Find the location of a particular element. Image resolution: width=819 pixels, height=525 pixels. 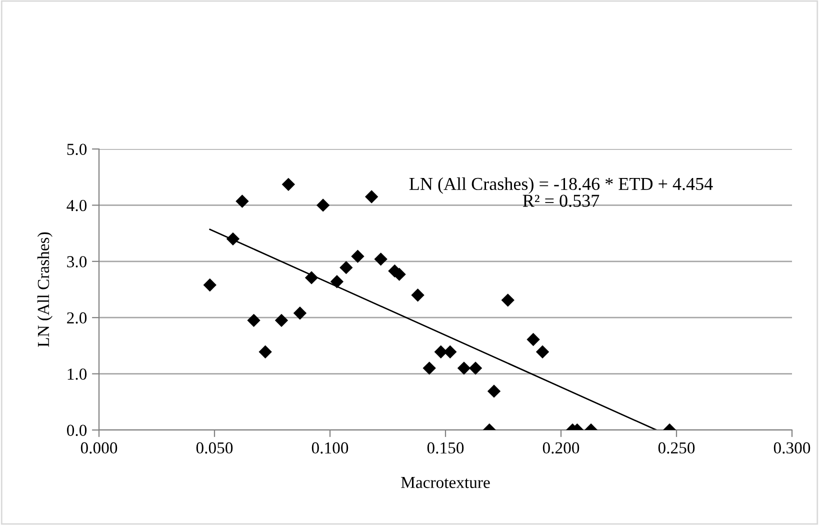

x-tick-label: 0.050 is located at coordinates (214, 448).